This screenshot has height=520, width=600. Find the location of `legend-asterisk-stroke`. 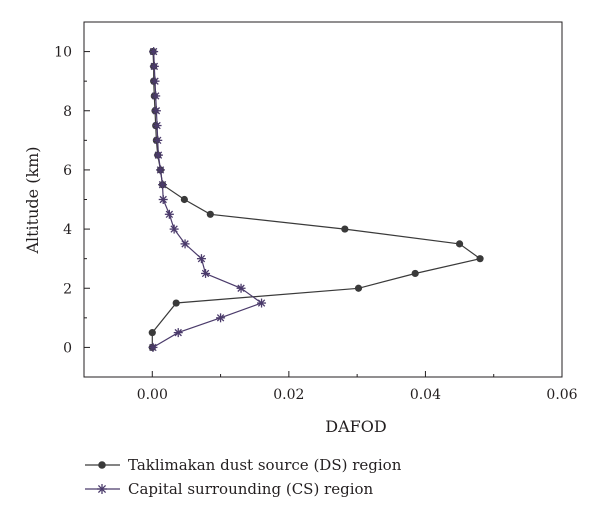

legend-asterisk-stroke is located at coordinates (102, 489).